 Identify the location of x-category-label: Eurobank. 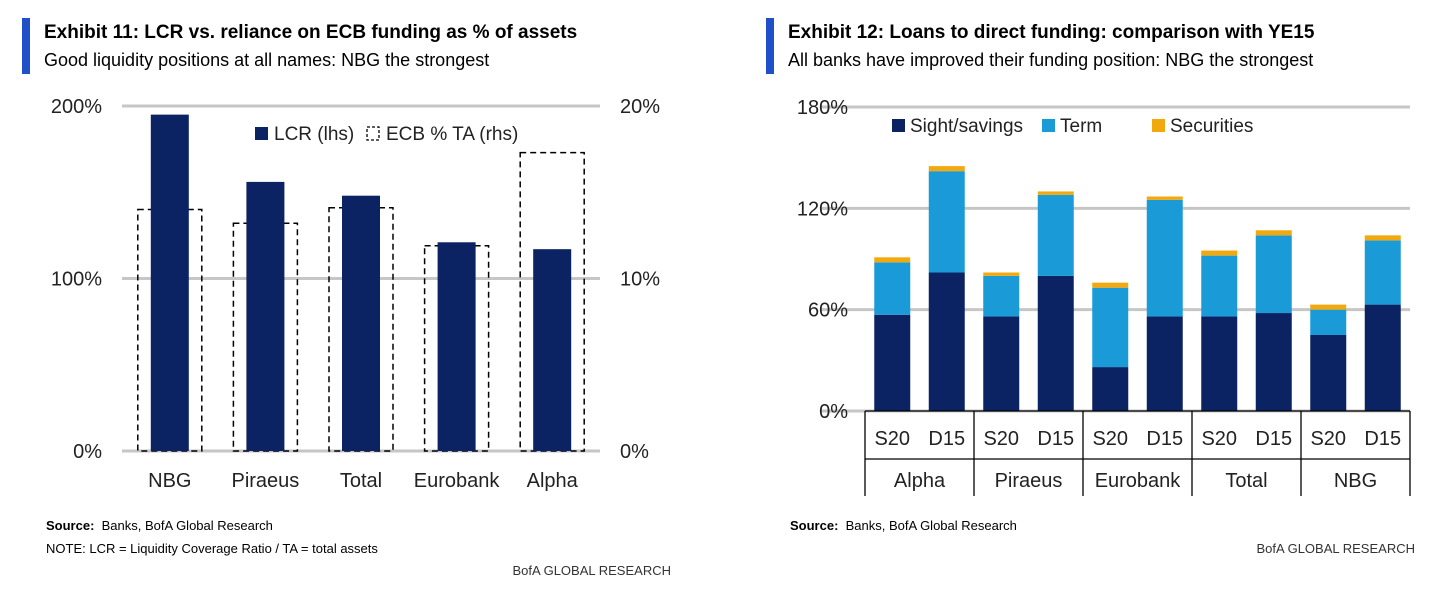
(457, 481).